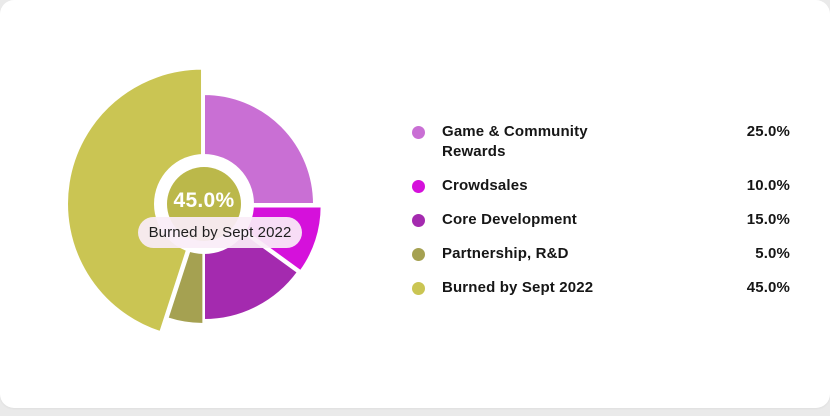 The width and height of the screenshot is (830, 416). Describe the element at coordinates (601, 142) in the screenshot. I see `legend-item-1: Game & Community Rewards 25.0%` at that location.